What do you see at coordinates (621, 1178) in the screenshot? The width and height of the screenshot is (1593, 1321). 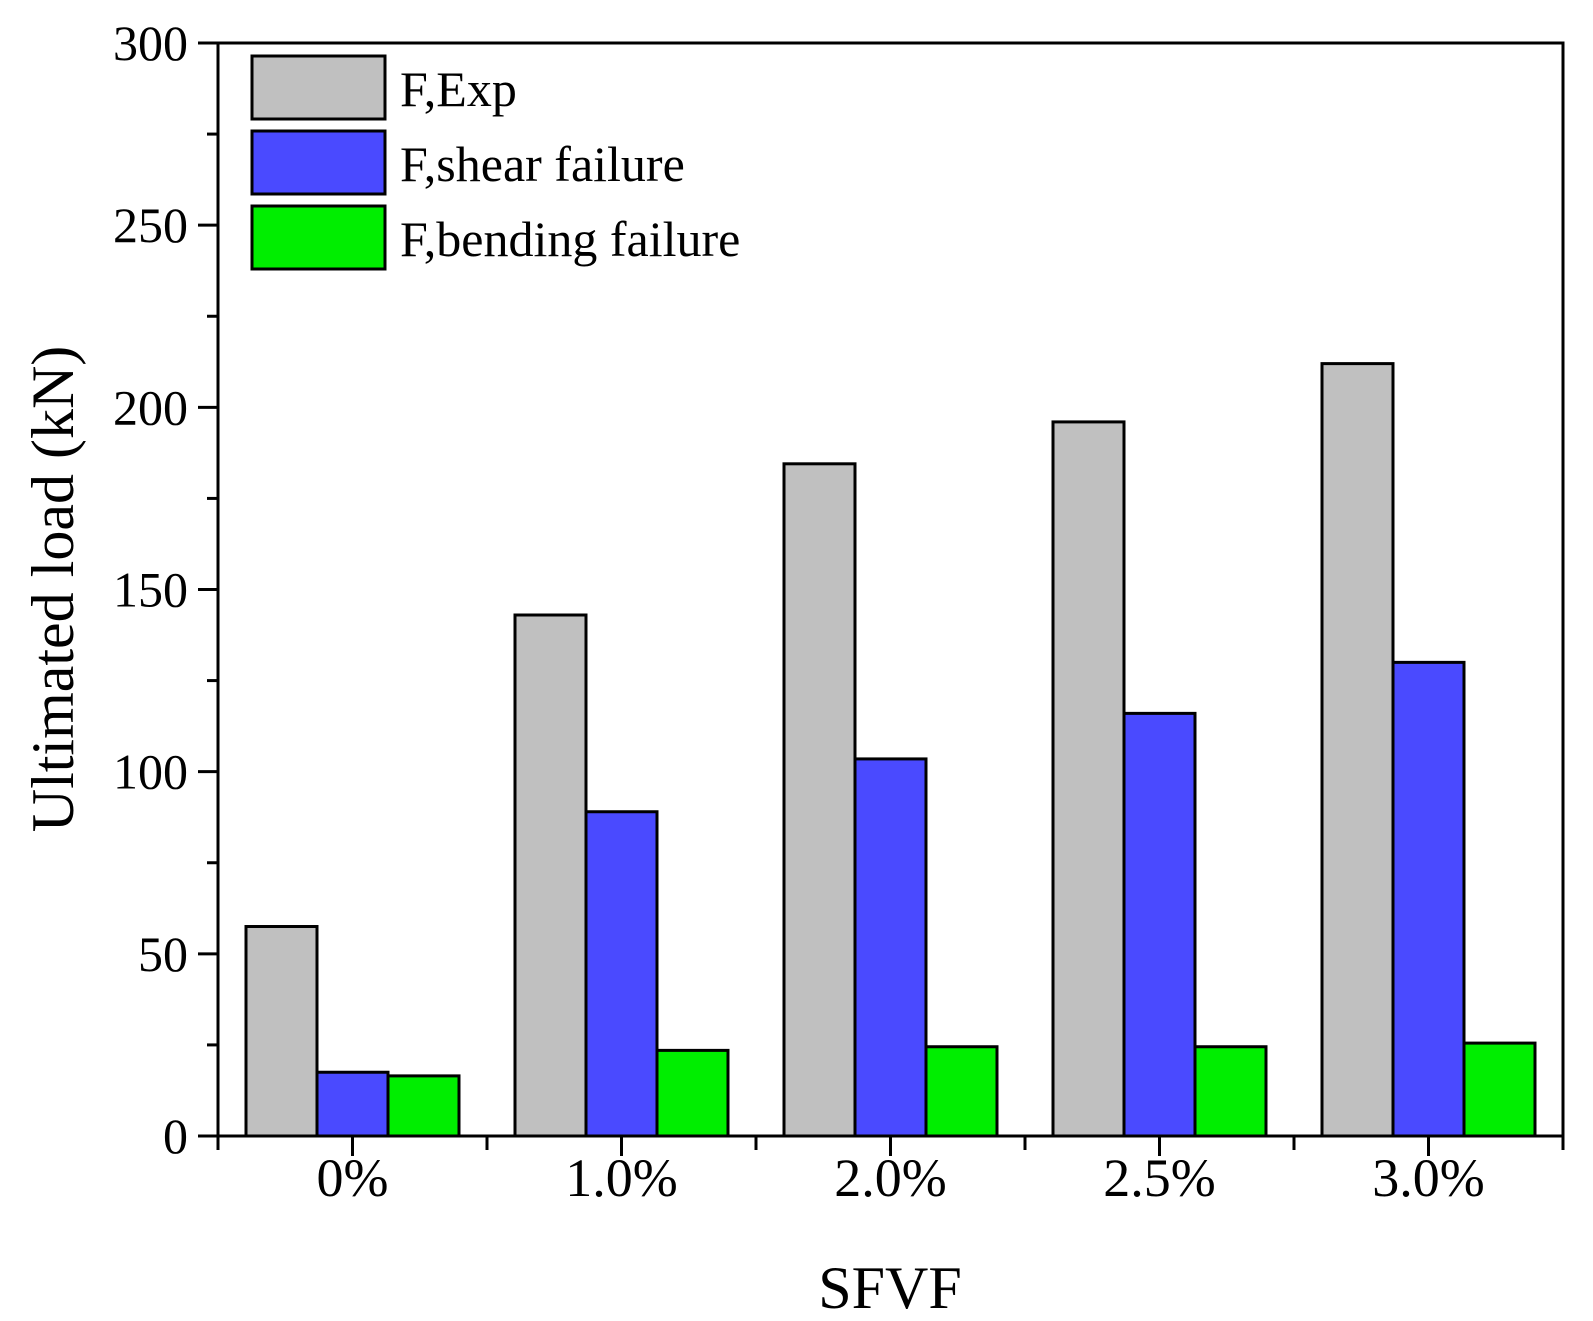 I see `x-tick-label: 1.0%` at bounding box center [621, 1178].